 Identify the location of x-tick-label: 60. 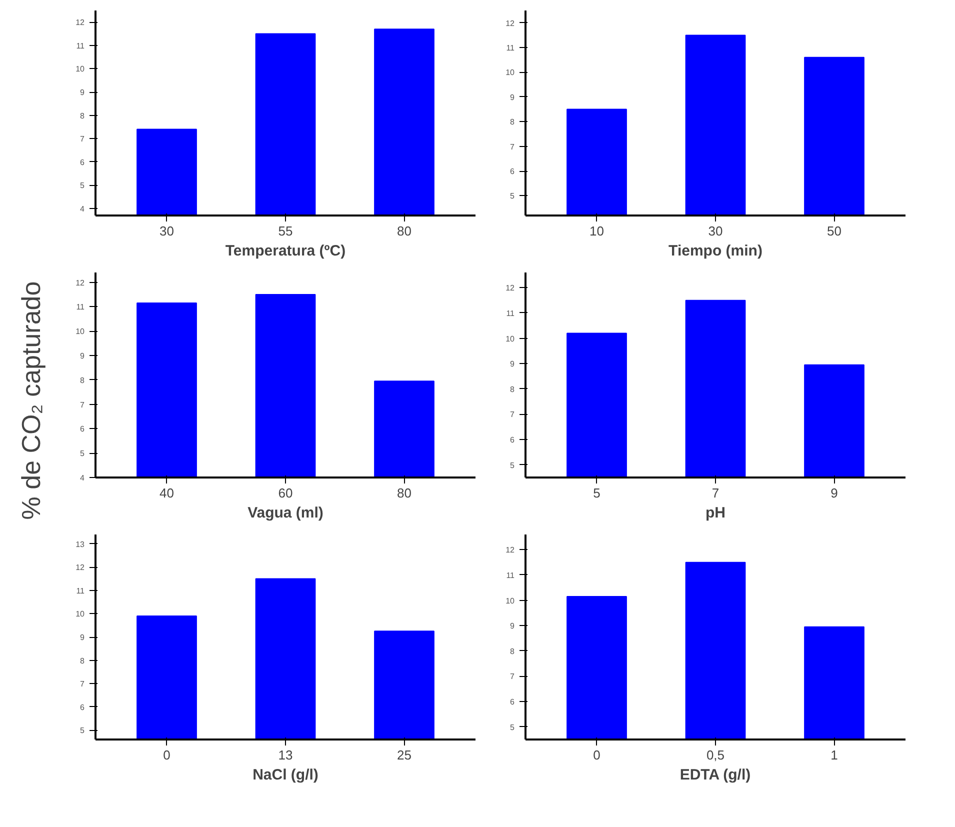
(285, 493).